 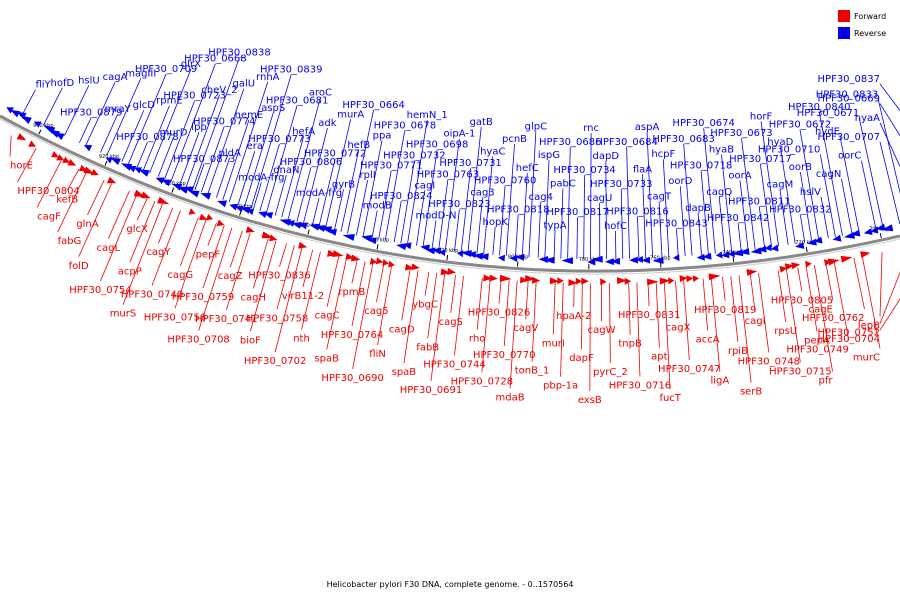 I want to click on forward-gene-label-hpf30-0740: HPF30_0740, so click(x=152, y=295).